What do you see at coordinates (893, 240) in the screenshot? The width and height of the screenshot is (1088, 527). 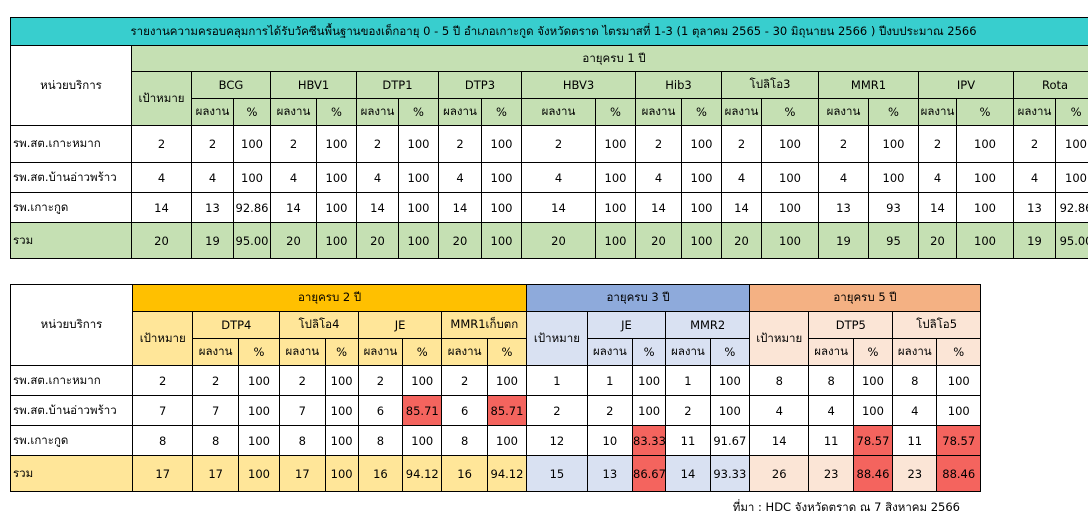 I see `percent-value: 95` at bounding box center [893, 240].